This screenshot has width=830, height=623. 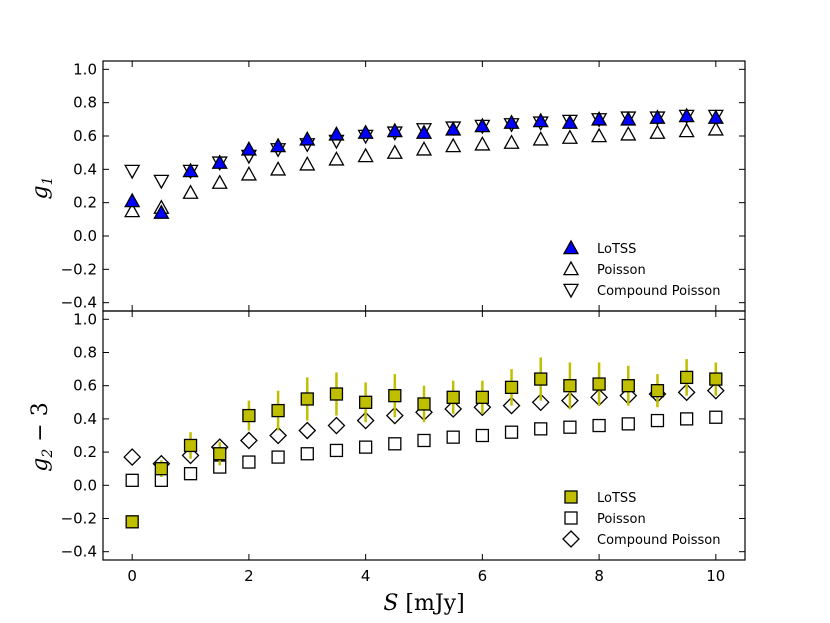 What do you see at coordinates (132, 172) in the screenshot?
I see `top-compound-poisson-point` at bounding box center [132, 172].